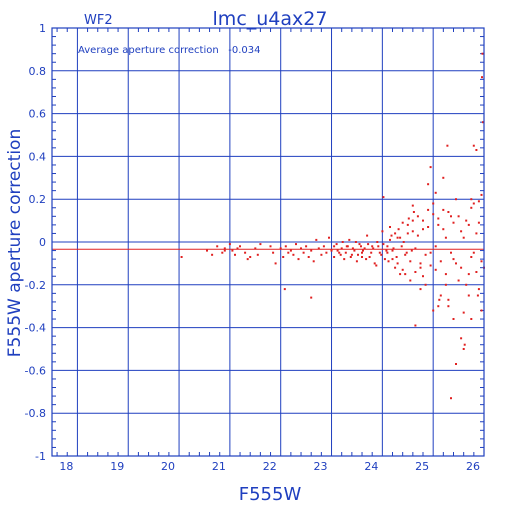 The height and width of the screenshot is (512, 512). What do you see at coordinates (270, 466) in the screenshot?
I see `x-tick-label: 22` at bounding box center [270, 466].